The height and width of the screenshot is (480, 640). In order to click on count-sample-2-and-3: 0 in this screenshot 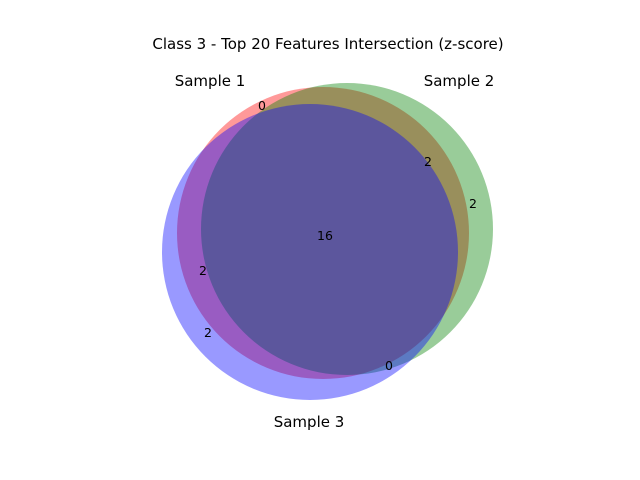, I will do `click(389, 365)`.